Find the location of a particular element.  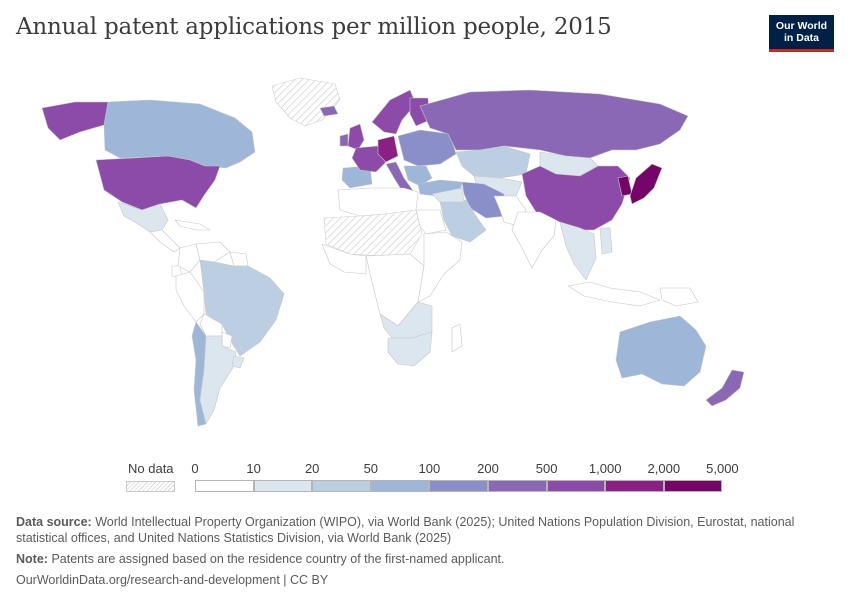

legend-tick-label: 10 is located at coordinates (253, 468).